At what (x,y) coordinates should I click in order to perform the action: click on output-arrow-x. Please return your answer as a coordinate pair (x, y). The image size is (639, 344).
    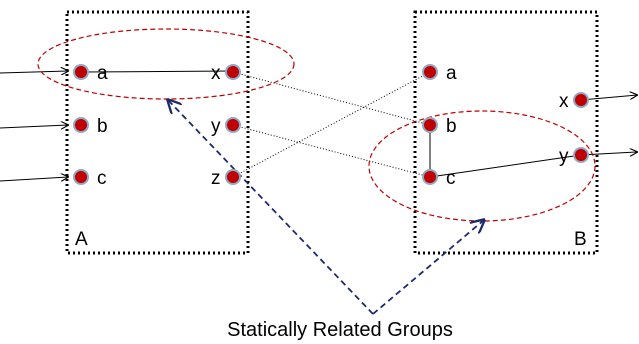
    Looking at the image, I should click on (608, 98).